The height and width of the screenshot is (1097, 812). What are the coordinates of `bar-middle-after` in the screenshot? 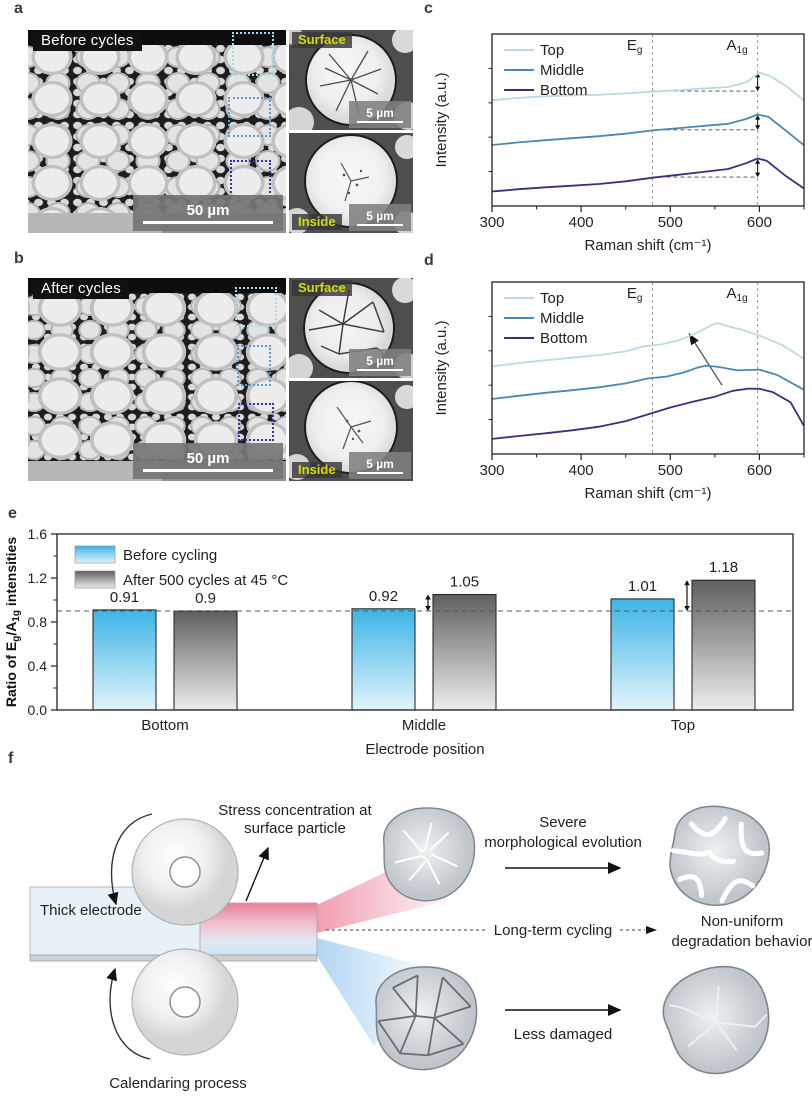 It's located at (464, 652).